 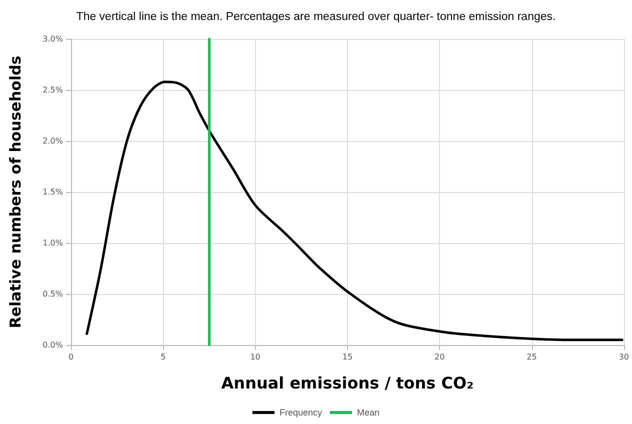 I want to click on y-tick-label: 3.0%, so click(x=53, y=39).